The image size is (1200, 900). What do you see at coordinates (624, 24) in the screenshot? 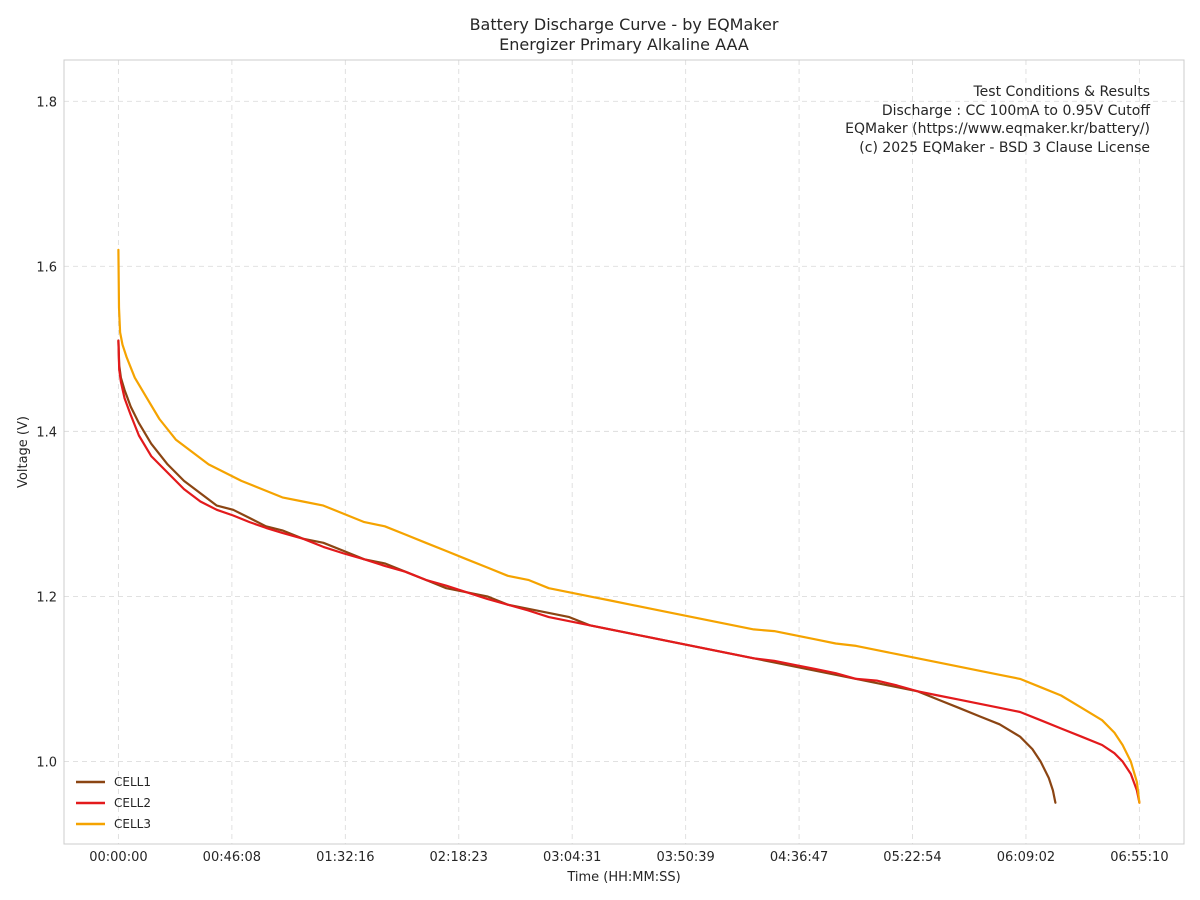
I see `chart-title: Battery Discharge Curve - by EQMaker` at bounding box center [624, 24].